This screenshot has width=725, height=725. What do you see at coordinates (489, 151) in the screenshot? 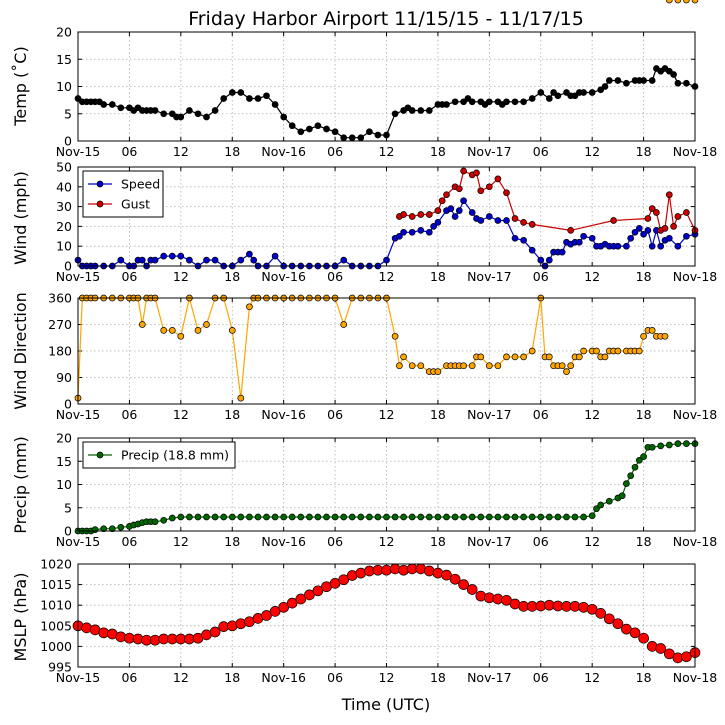
I see `x-tick-label-temp: Nov-17` at bounding box center [489, 151].